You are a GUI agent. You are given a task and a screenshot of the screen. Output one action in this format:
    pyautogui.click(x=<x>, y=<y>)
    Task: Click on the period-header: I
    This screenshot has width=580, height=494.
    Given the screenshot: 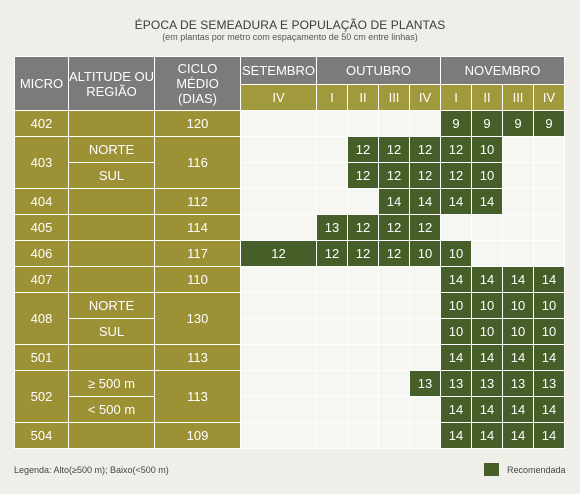 What is the action you would take?
    pyautogui.click(x=456, y=97)
    